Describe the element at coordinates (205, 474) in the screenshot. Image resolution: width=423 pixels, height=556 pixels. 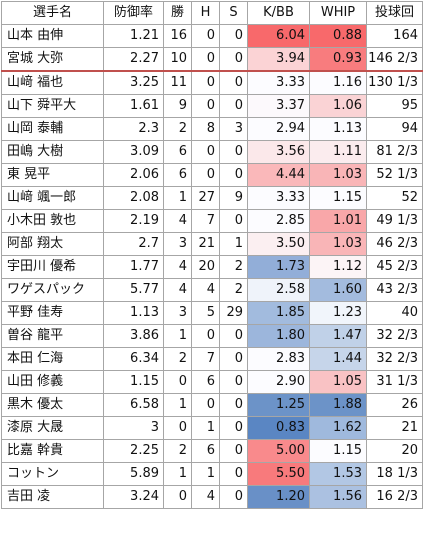
I see `holds-cell: 1` at that location.